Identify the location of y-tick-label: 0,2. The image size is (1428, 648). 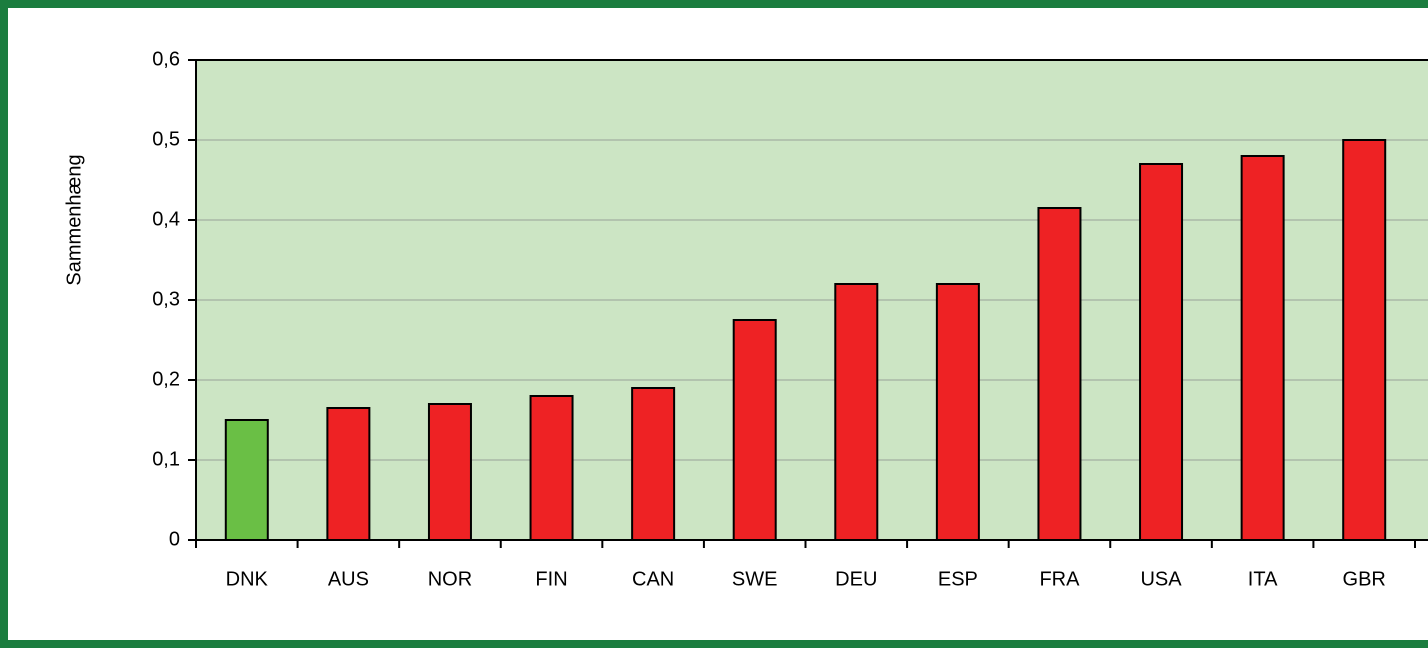
(166, 379).